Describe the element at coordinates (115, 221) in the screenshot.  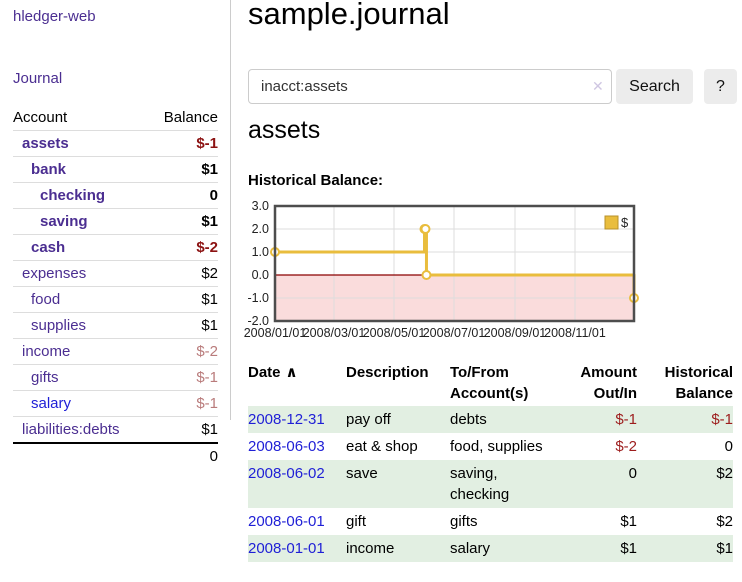
I see `account-row: saving $1` at that location.